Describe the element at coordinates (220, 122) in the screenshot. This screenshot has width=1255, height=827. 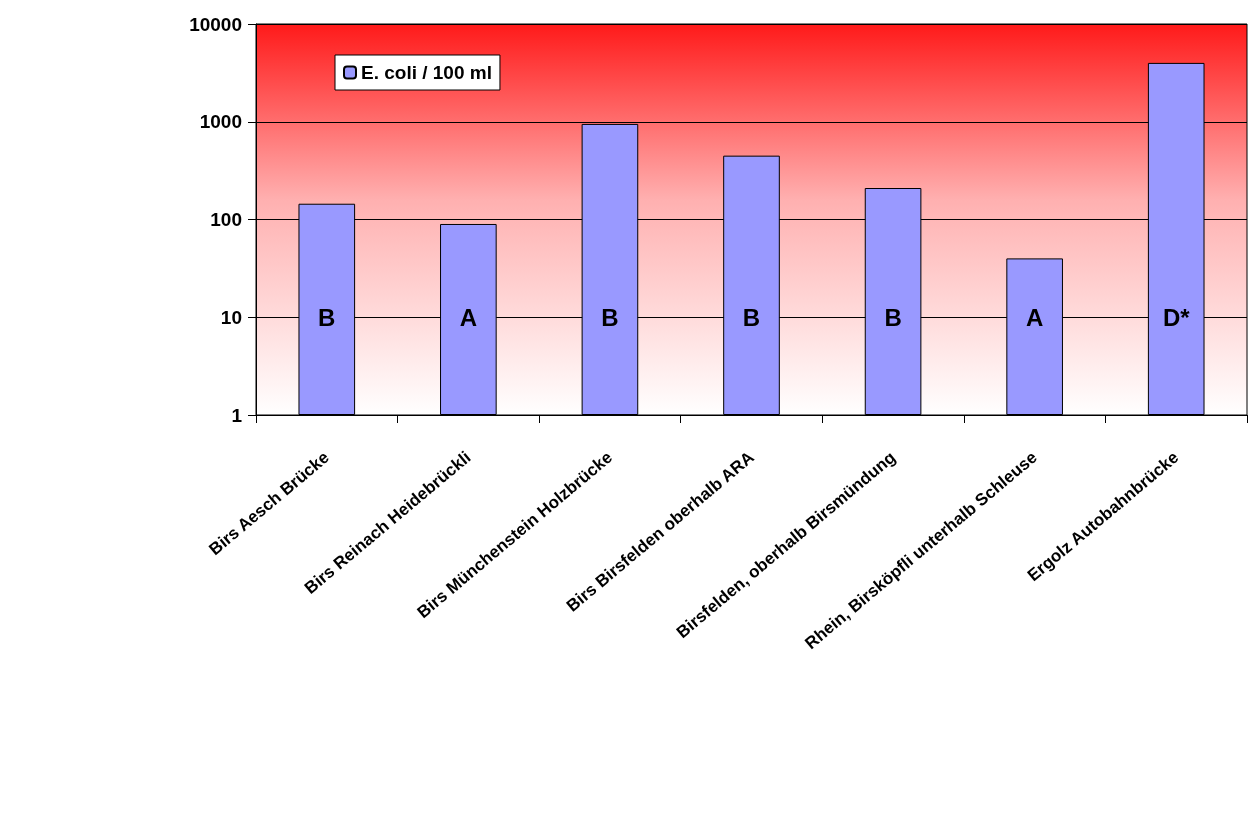
I see `y-tick-label: 1000` at that location.